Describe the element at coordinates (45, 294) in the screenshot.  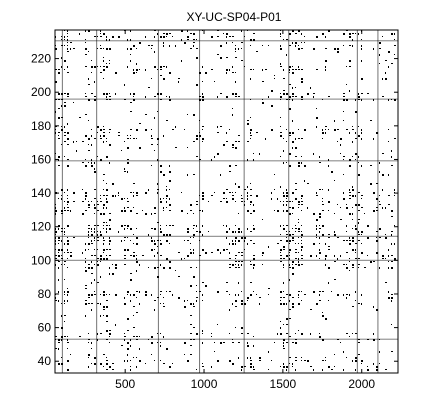
I see `y-tick-label: 80` at that location.